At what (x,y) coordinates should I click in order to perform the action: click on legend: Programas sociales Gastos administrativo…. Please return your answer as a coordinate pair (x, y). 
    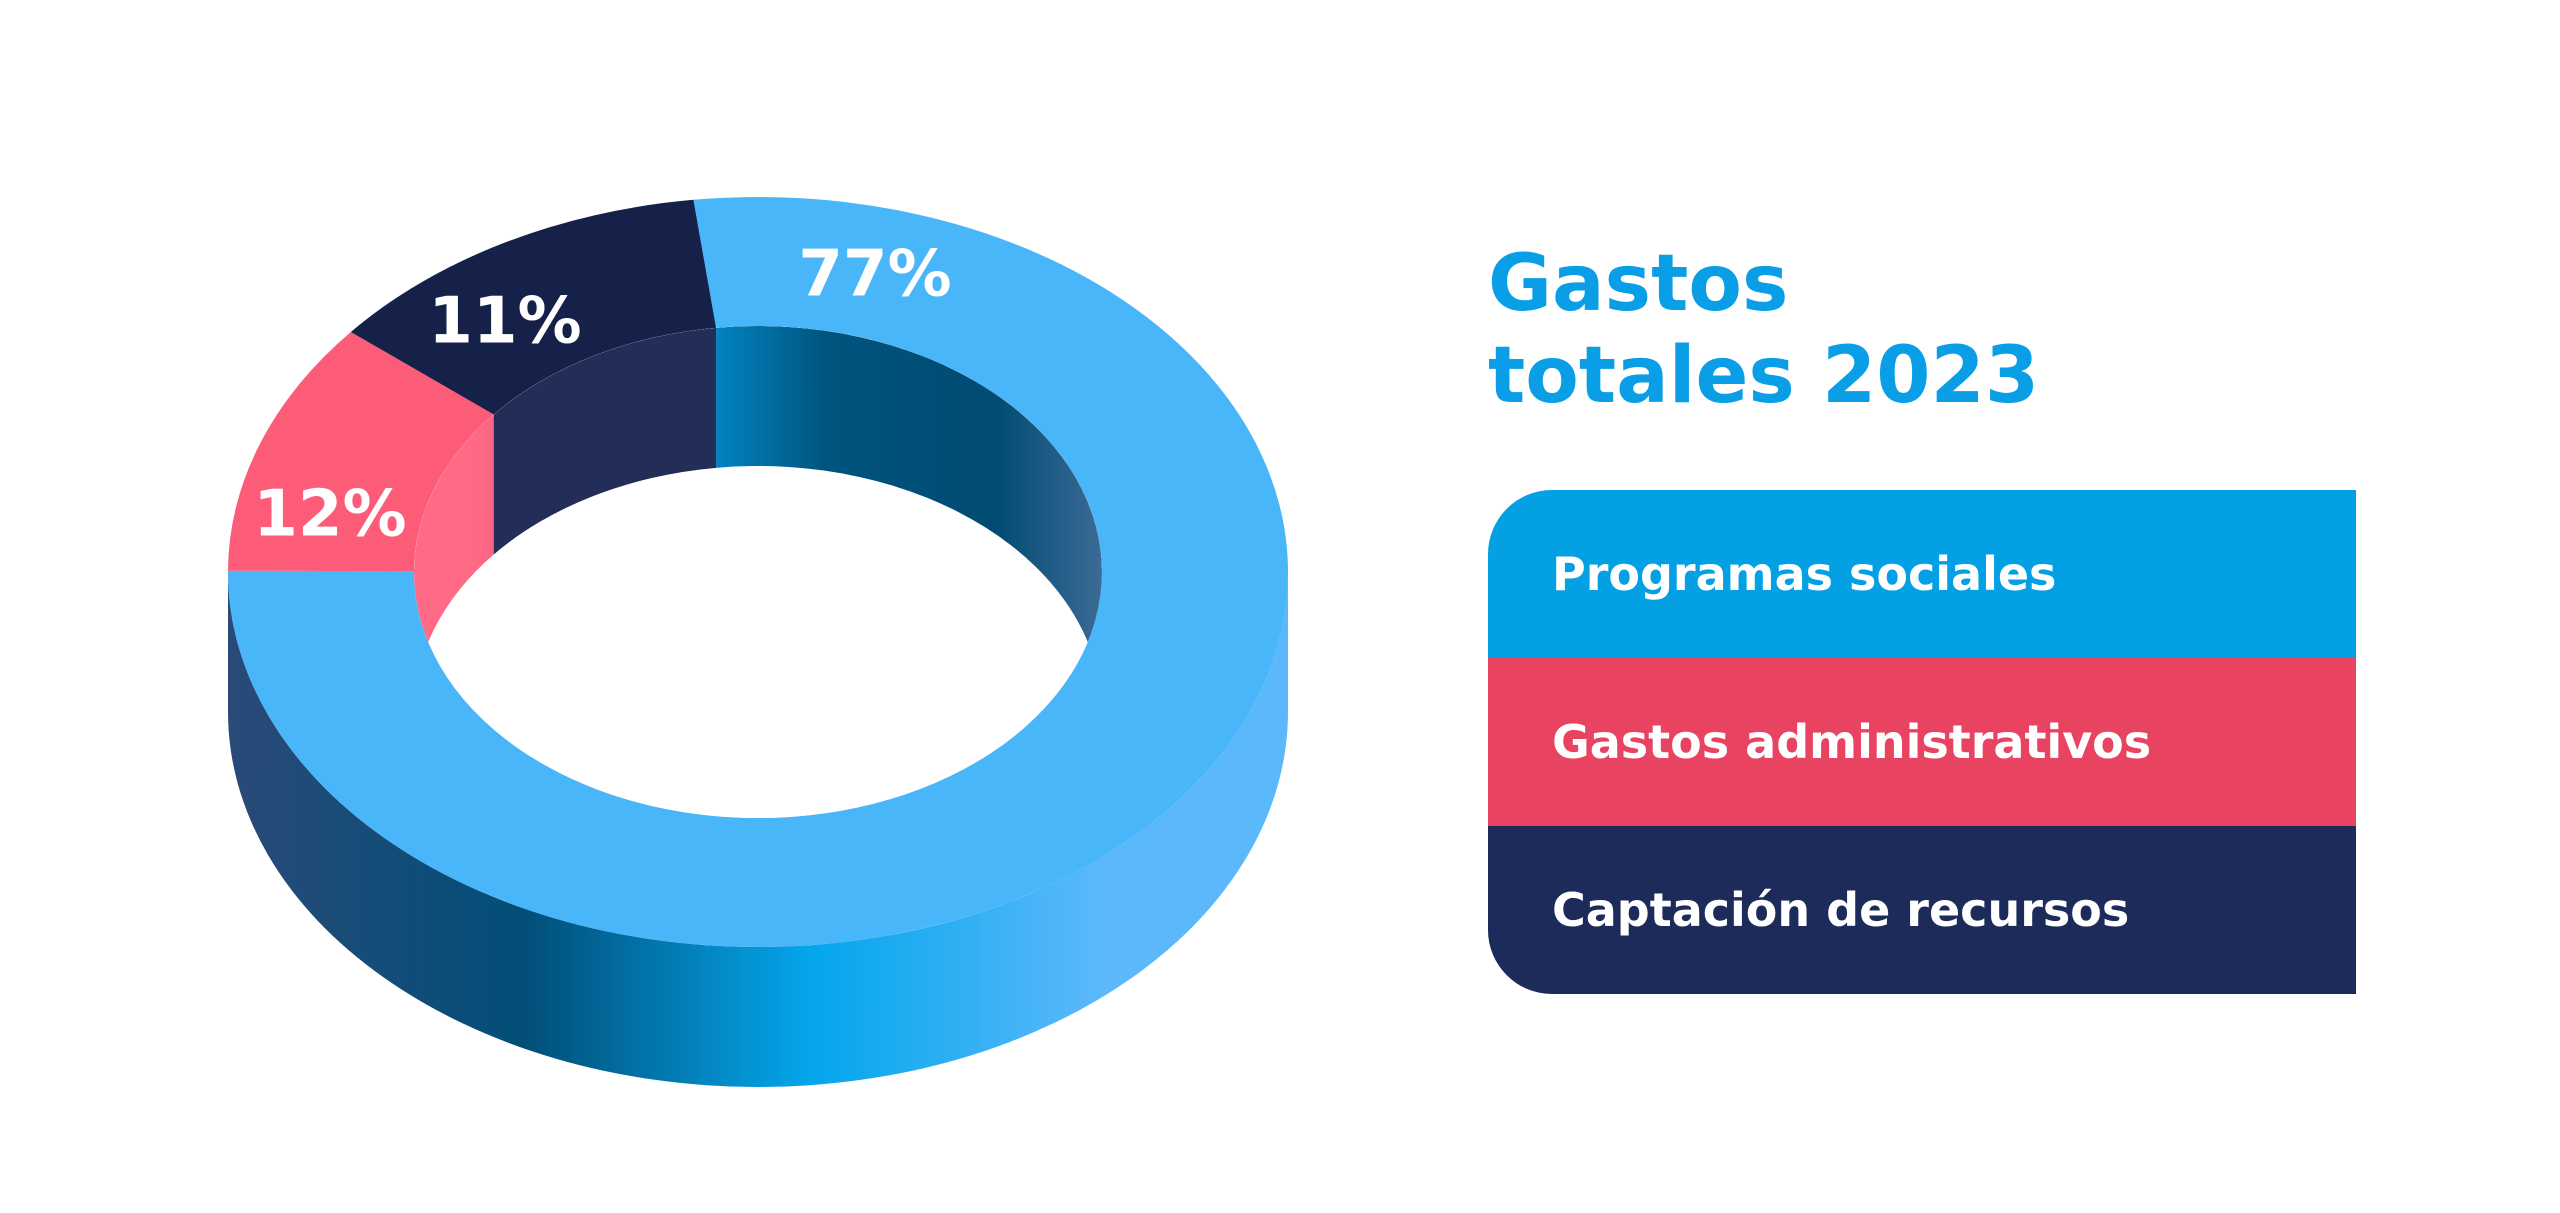
    Looking at the image, I should click on (1922, 742).